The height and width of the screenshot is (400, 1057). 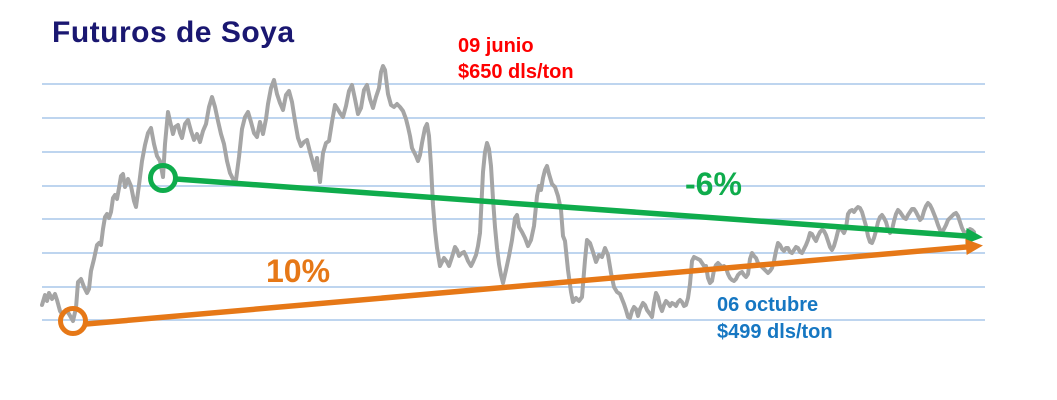 I want to click on october-low-date: 06 octubre, so click(x=768, y=305).